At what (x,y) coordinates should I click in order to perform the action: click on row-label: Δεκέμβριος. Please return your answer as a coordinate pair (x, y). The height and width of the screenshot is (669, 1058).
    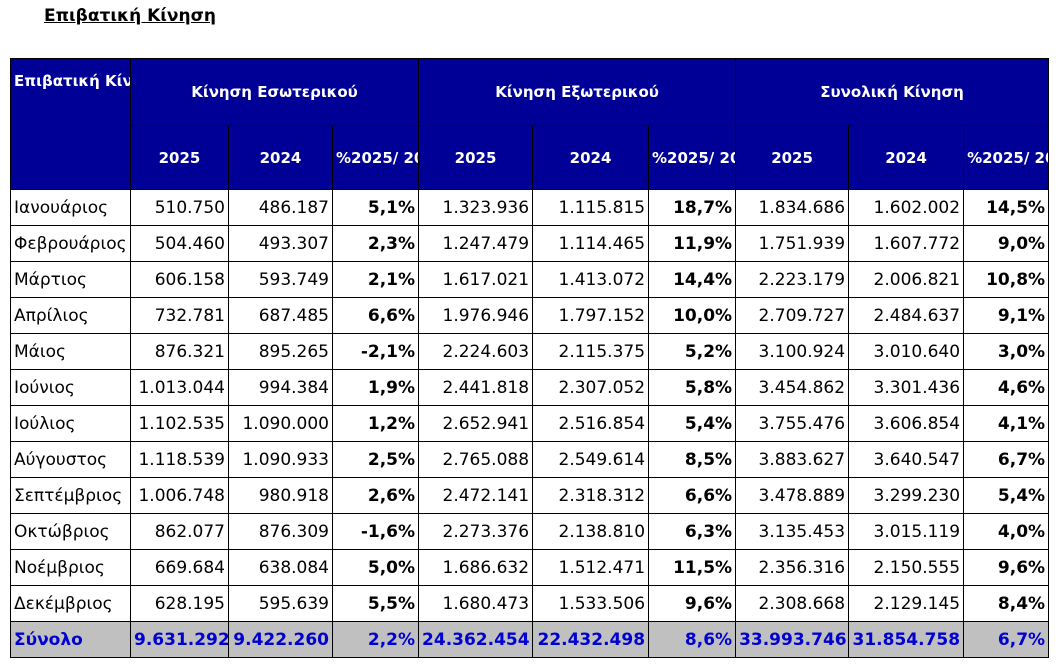
    Looking at the image, I should click on (70, 603).